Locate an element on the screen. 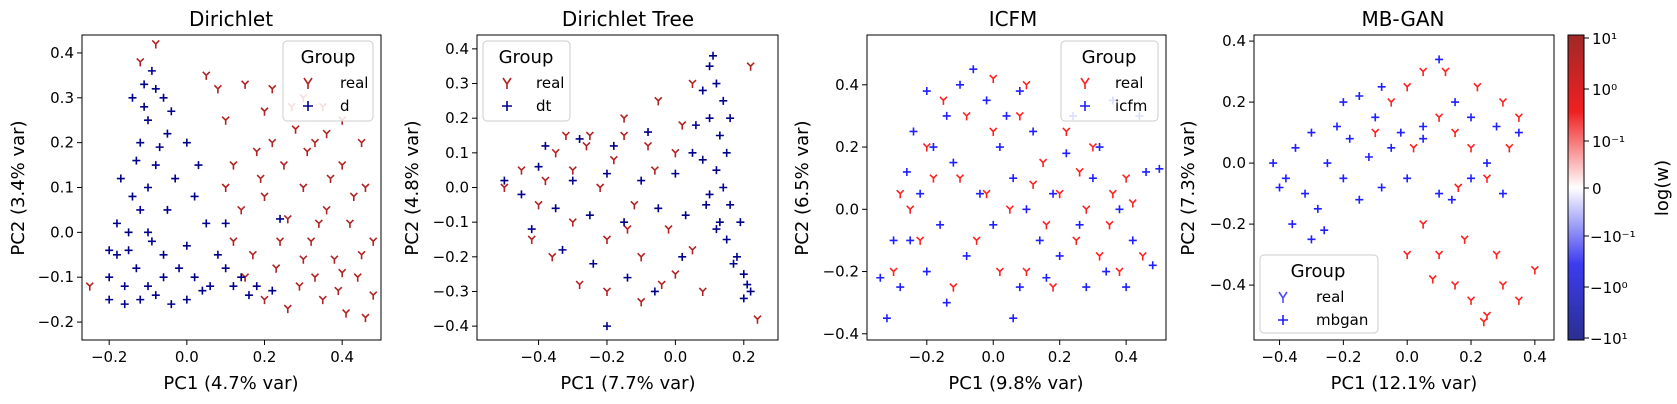 The height and width of the screenshot is (404, 1677). y-axis-label: PC2 (3.4% var) is located at coordinates (18, 187).